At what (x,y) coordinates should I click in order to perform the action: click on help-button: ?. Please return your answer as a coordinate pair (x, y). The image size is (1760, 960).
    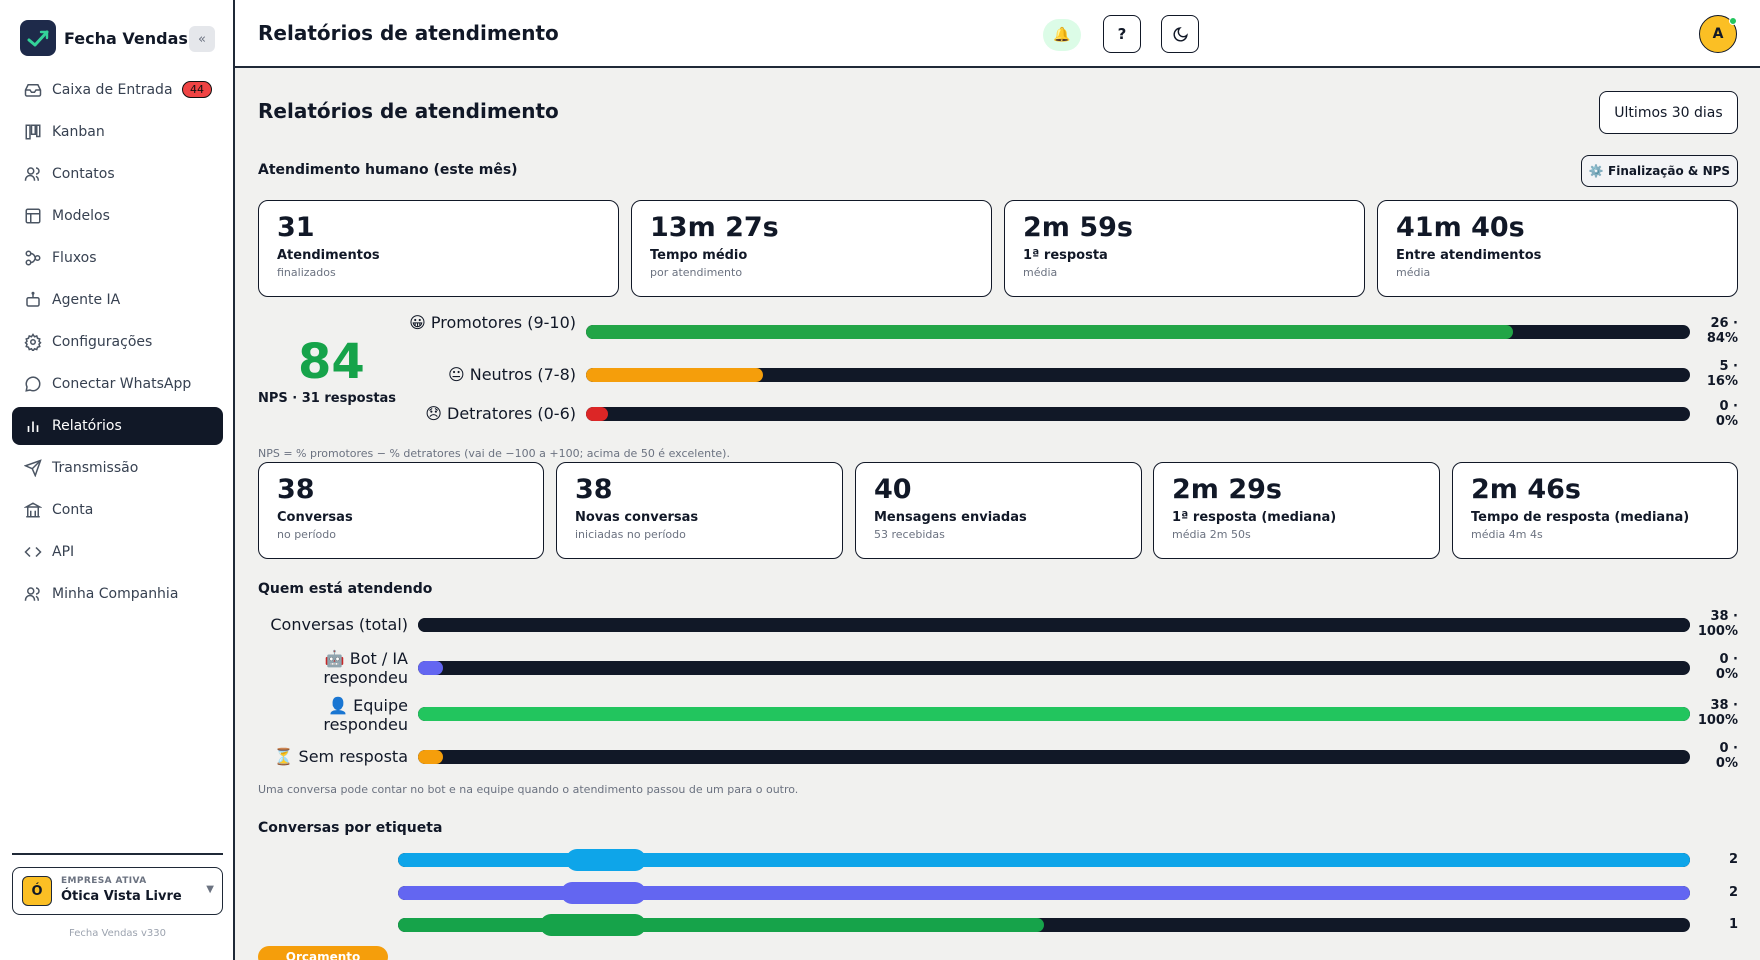
    Looking at the image, I should click on (1122, 34).